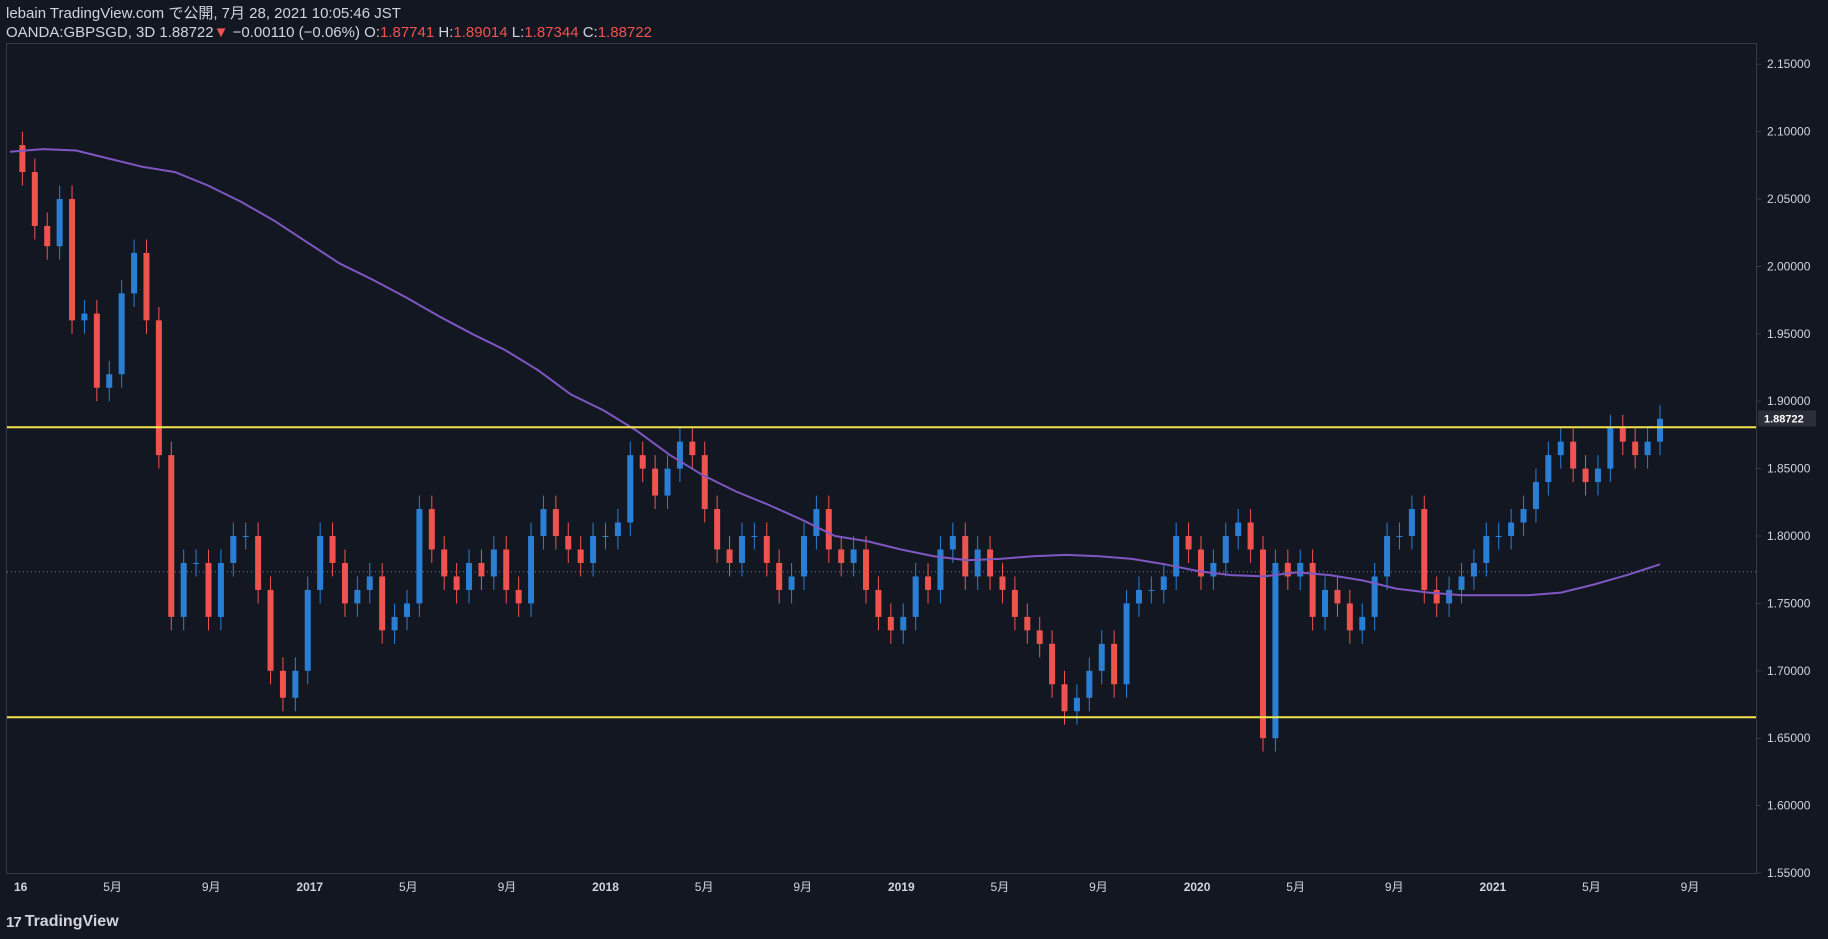 The image size is (1828, 939). Describe the element at coordinates (372, 32) in the screenshot. I see `open-label: O:` at that location.